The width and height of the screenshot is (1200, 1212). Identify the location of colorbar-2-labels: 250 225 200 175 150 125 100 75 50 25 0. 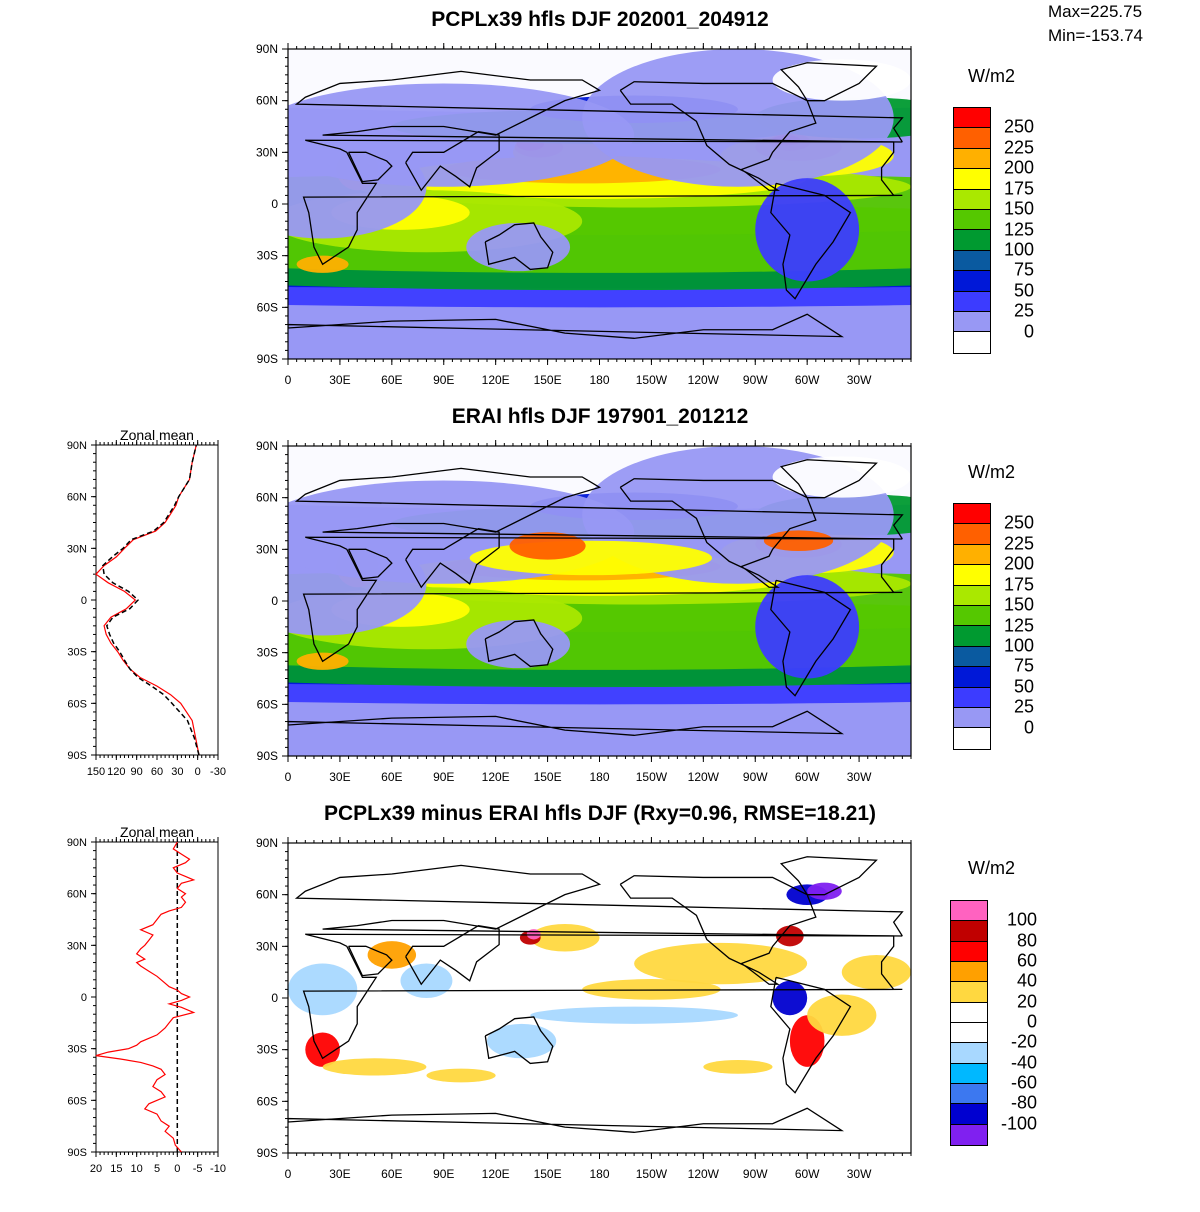
(1012, 625).